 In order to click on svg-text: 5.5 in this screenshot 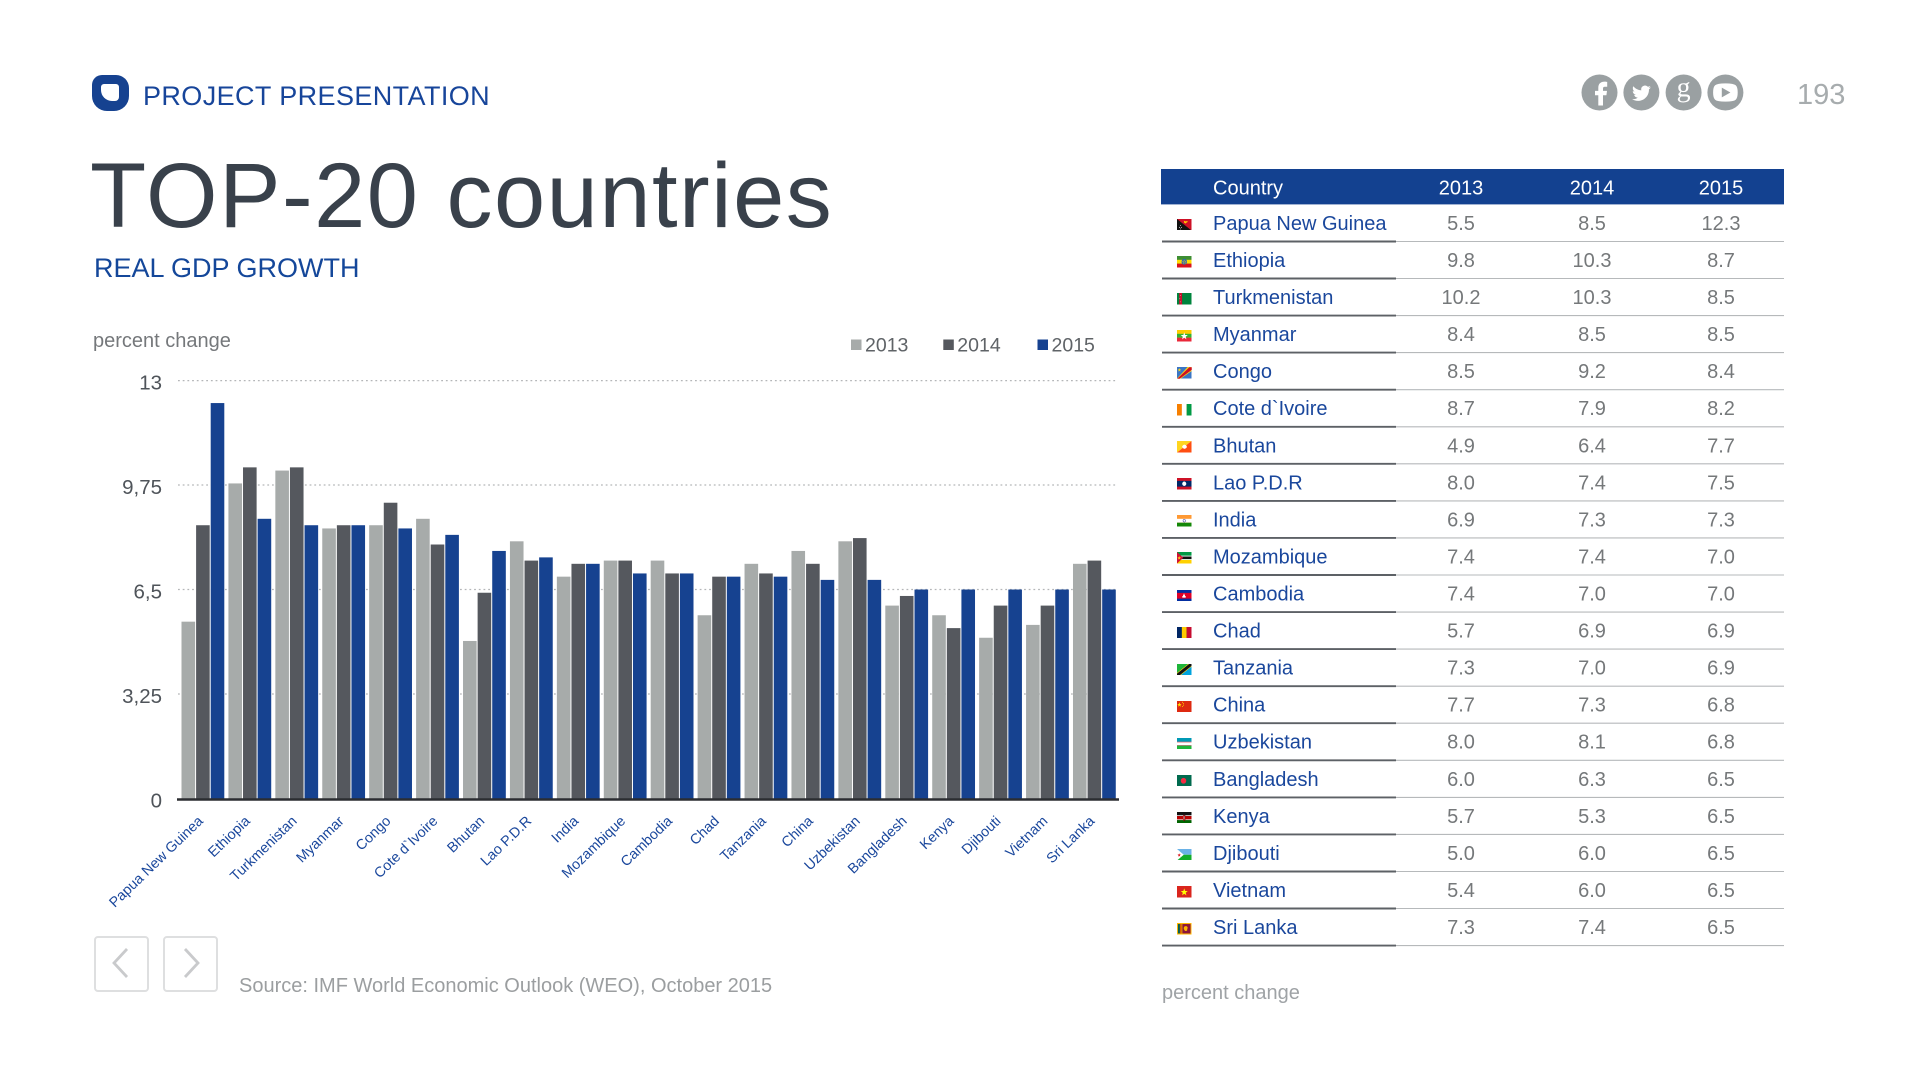, I will do `click(1461, 224)`.